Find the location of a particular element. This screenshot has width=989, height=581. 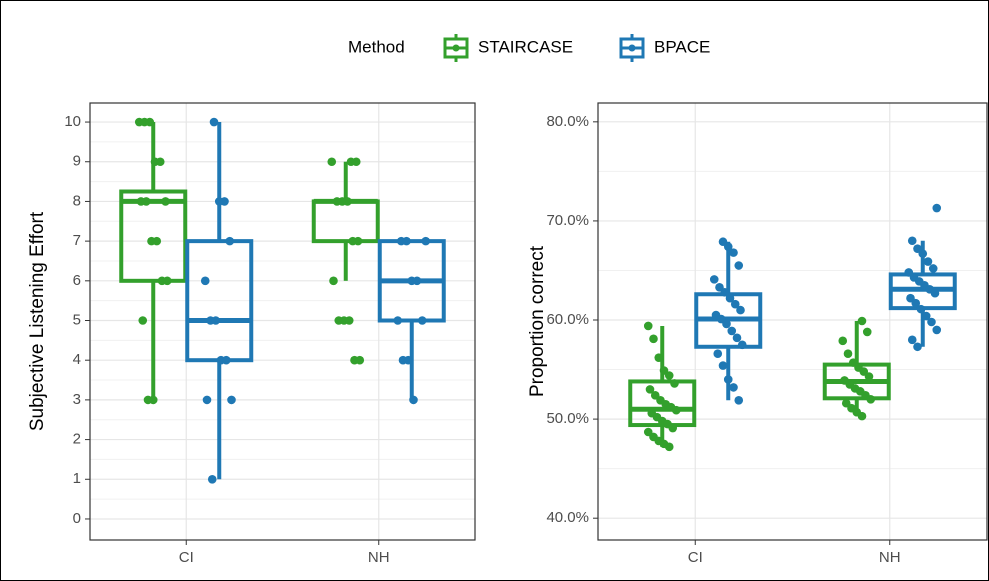

y-tick-label: 7 is located at coordinates (77, 240).